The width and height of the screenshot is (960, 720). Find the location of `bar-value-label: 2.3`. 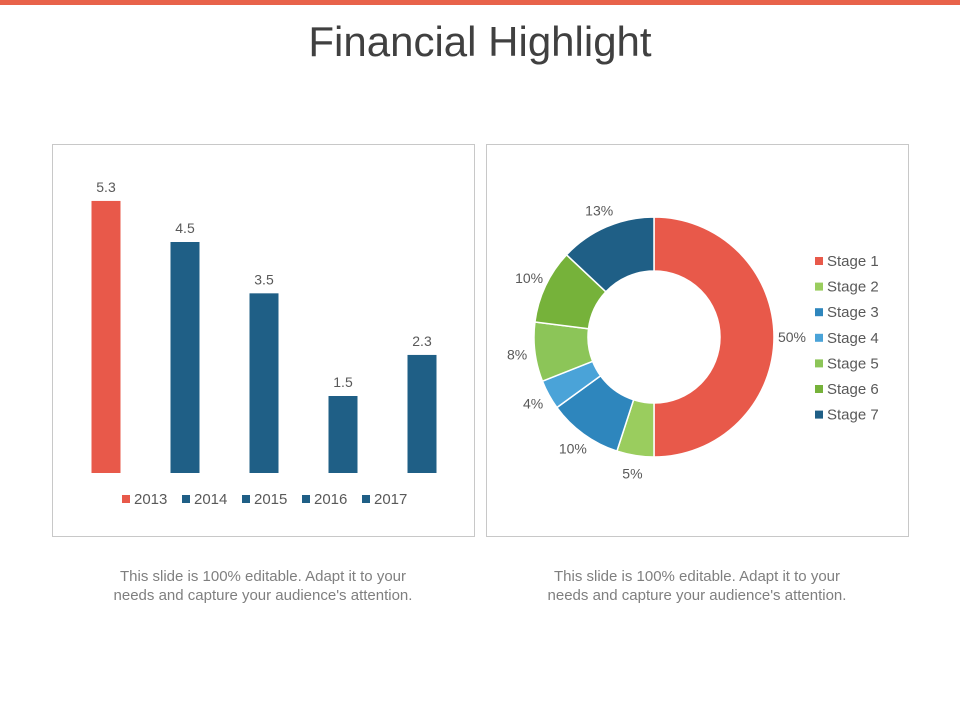

bar-value-label: 2.3 is located at coordinates (422, 341).